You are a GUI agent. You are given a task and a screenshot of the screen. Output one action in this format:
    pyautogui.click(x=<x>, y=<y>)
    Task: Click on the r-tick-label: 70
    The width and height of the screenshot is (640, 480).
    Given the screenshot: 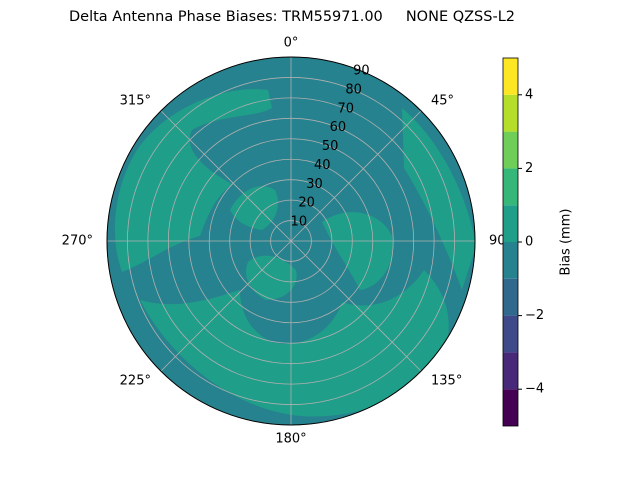 What is the action you would take?
    pyautogui.click(x=345, y=108)
    